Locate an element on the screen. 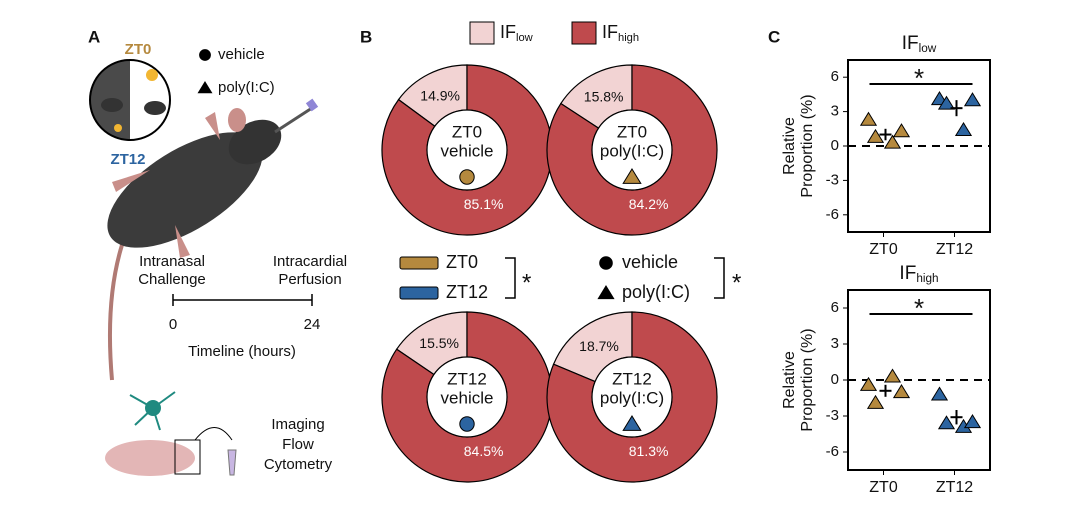  timeline-event: Challenge is located at coordinates (172, 279).